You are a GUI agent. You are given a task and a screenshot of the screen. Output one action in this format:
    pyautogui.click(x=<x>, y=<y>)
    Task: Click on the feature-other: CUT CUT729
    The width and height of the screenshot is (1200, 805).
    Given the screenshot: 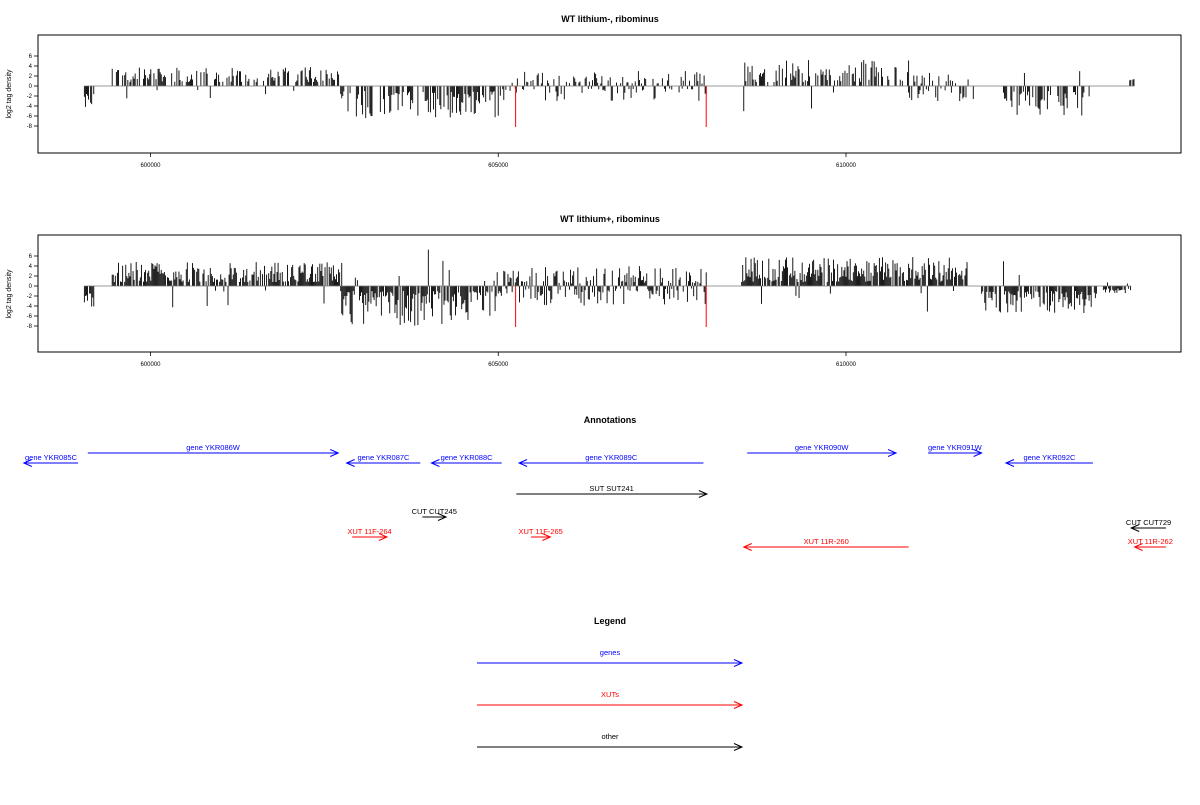 What is the action you would take?
    pyautogui.click(x=1148, y=525)
    